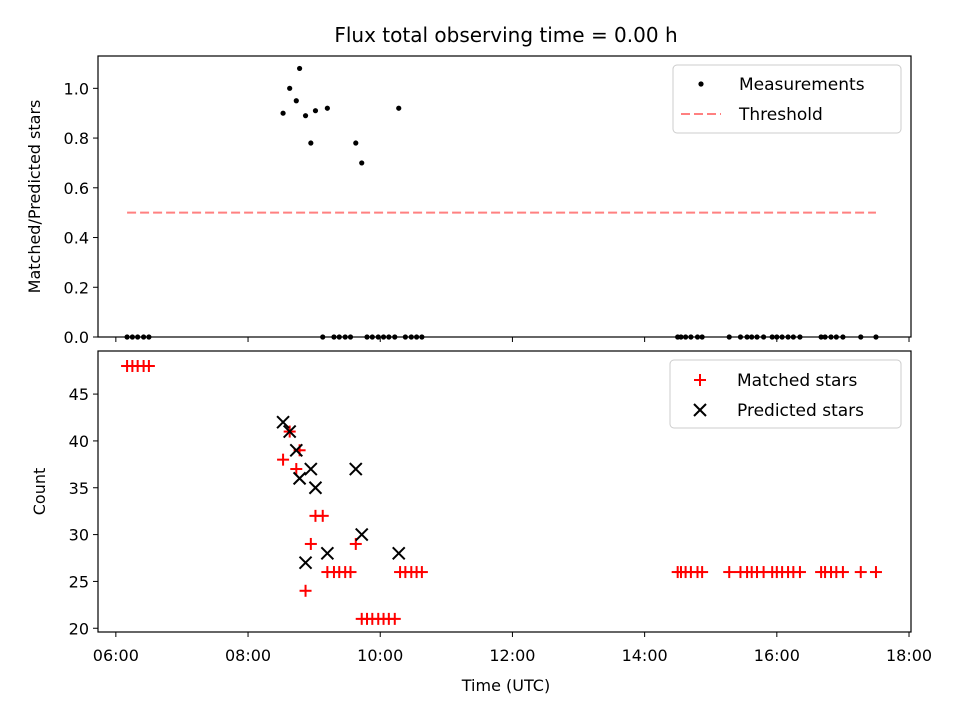 The image size is (960, 720). What do you see at coordinates (79, 628) in the screenshot?
I see `bottom-y-tick-label: 20` at bounding box center [79, 628].